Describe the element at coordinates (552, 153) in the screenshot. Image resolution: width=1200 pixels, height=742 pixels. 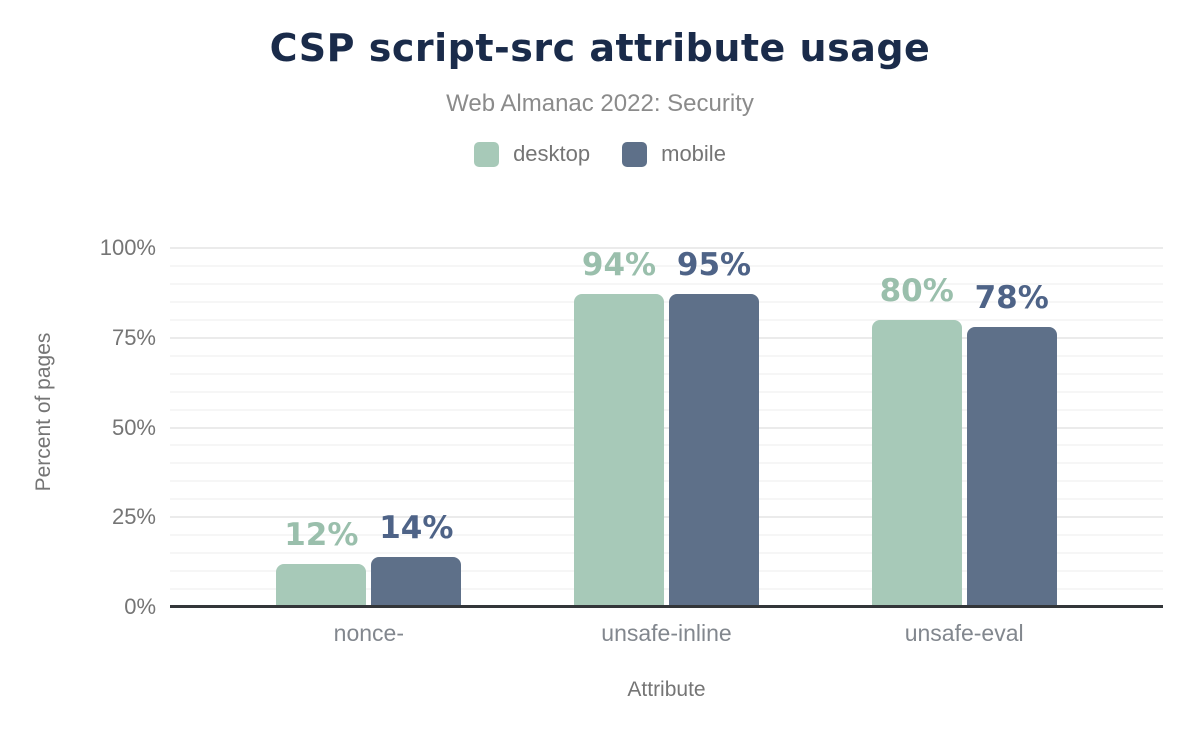
I see `legend-label: desktop` at that location.